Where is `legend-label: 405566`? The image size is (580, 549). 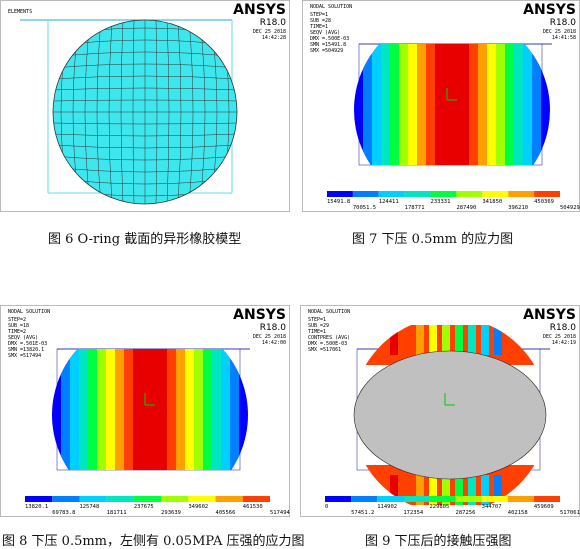
legend-label: 405566 is located at coordinates (226, 513).